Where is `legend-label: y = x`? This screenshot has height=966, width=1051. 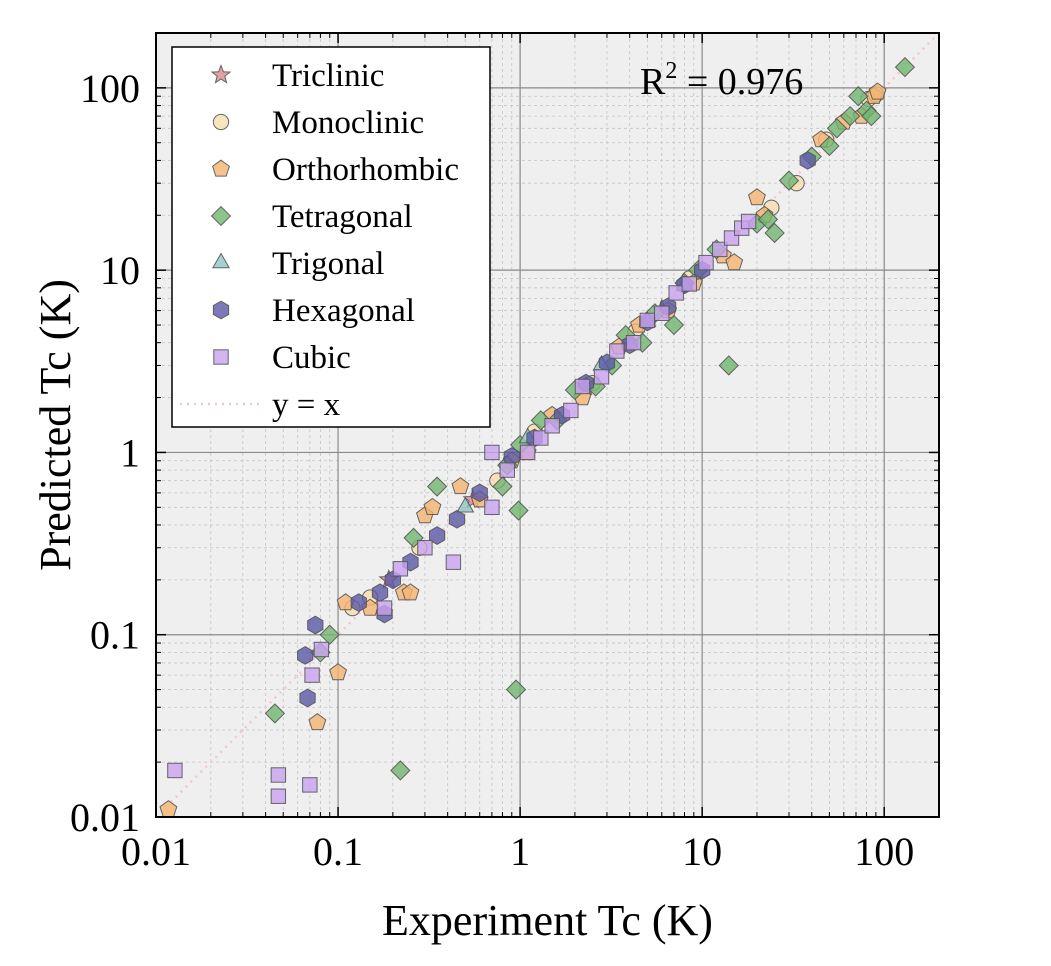
legend-label: y = x is located at coordinates (306, 405).